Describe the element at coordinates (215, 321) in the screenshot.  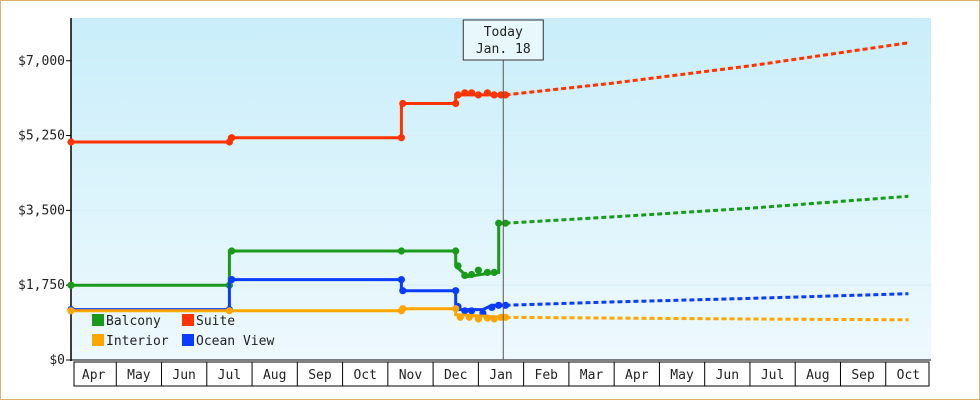
I see `legend-label: Suite` at that location.